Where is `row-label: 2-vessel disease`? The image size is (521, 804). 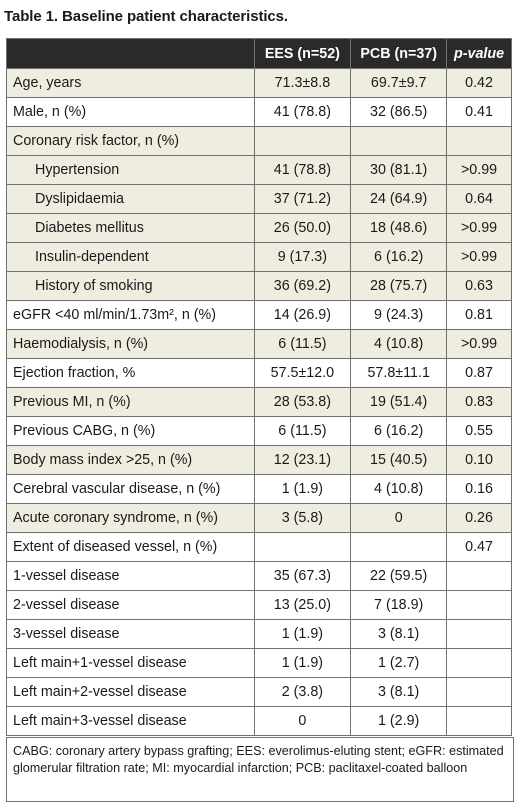 row-label: 2-vessel disease is located at coordinates (130, 605).